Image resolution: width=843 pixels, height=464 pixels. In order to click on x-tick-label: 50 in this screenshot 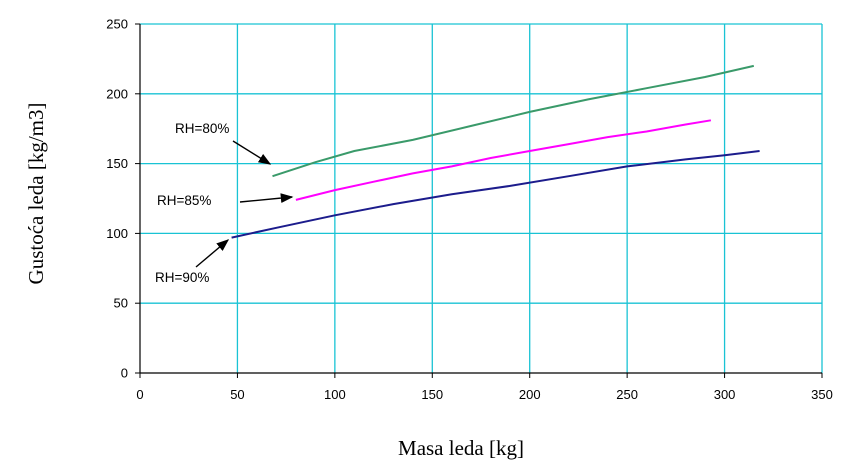, I will do `click(237, 394)`.